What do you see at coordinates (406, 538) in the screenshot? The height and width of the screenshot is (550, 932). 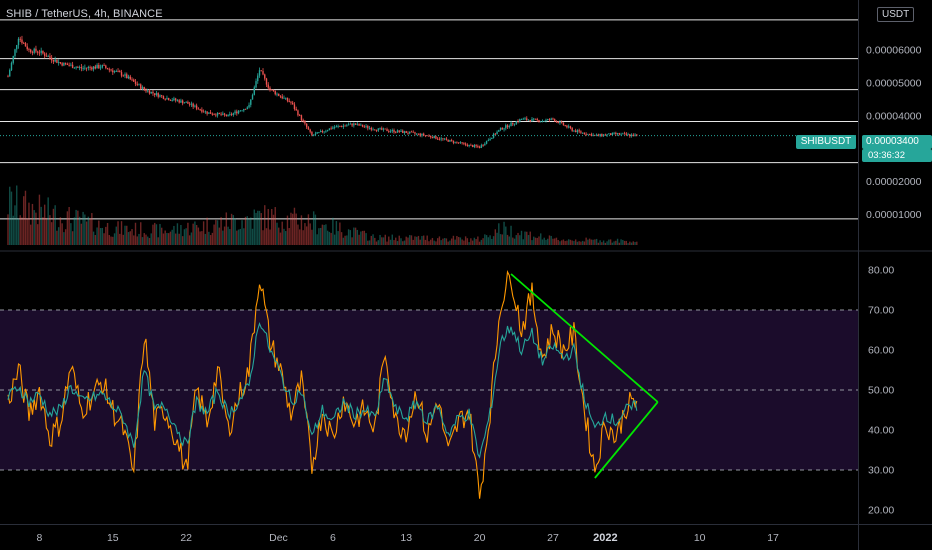 I see `time-axis-label: 13` at bounding box center [406, 538].